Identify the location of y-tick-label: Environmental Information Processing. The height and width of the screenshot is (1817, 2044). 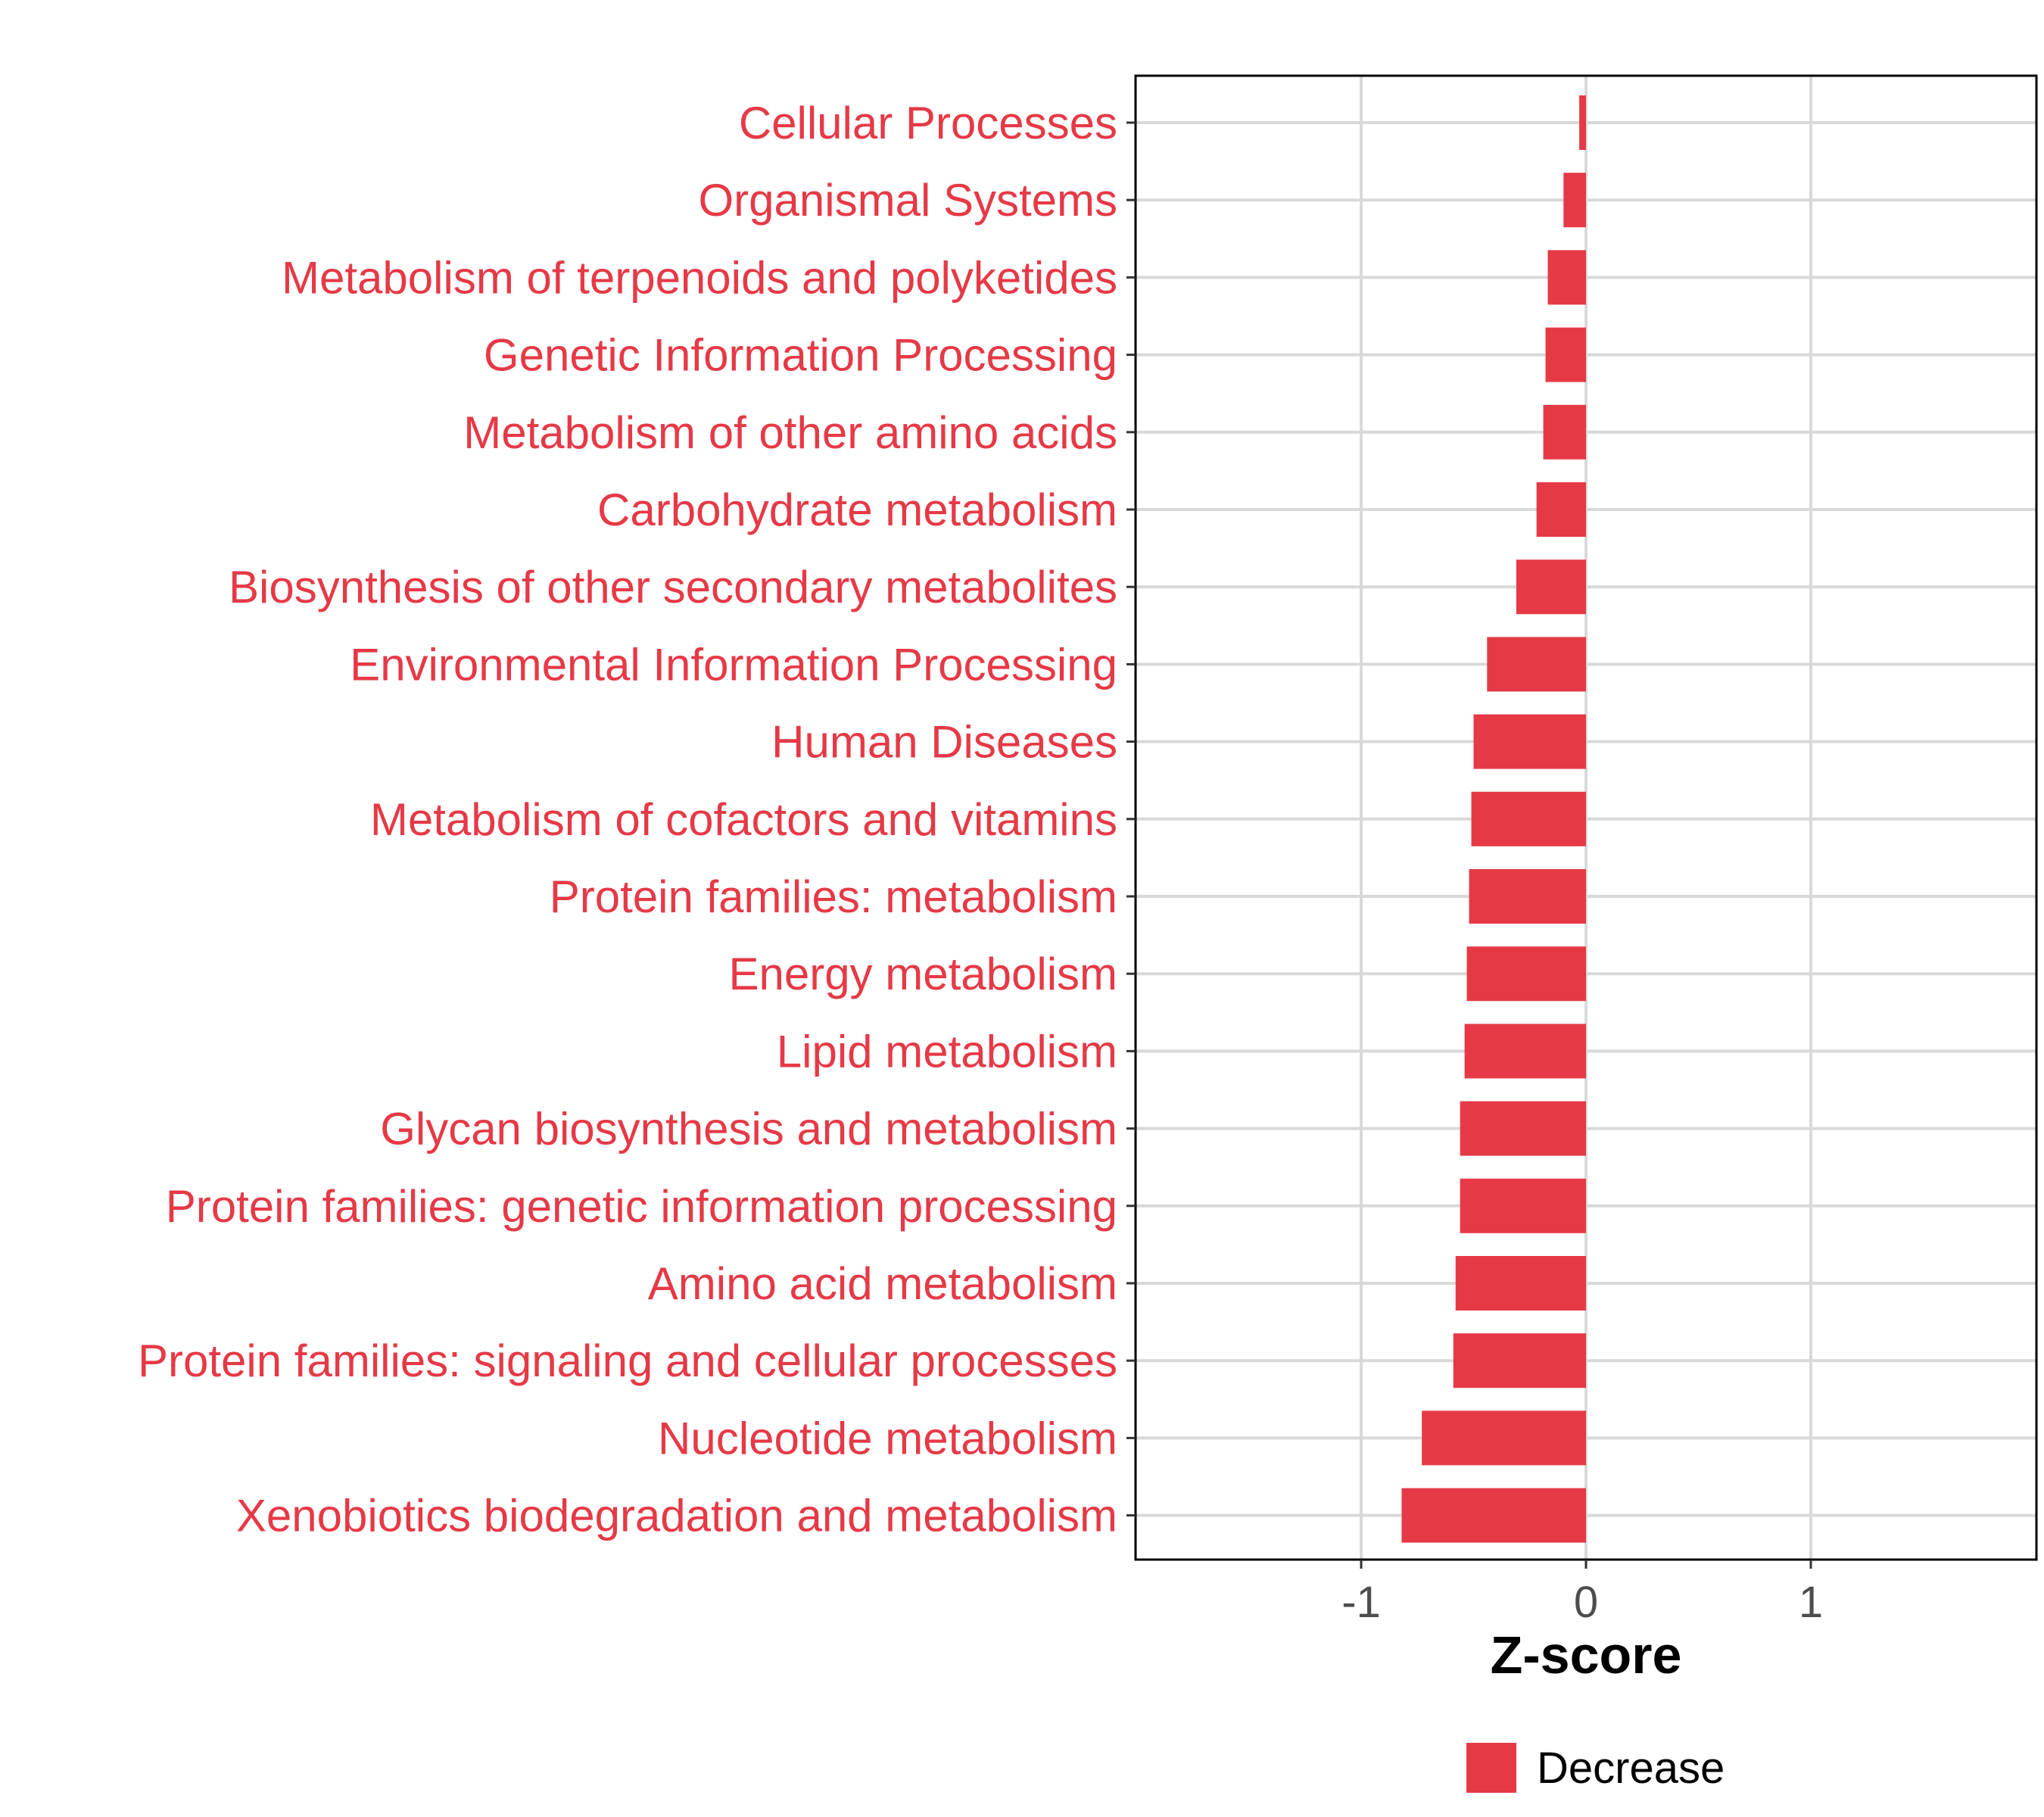
(733, 664).